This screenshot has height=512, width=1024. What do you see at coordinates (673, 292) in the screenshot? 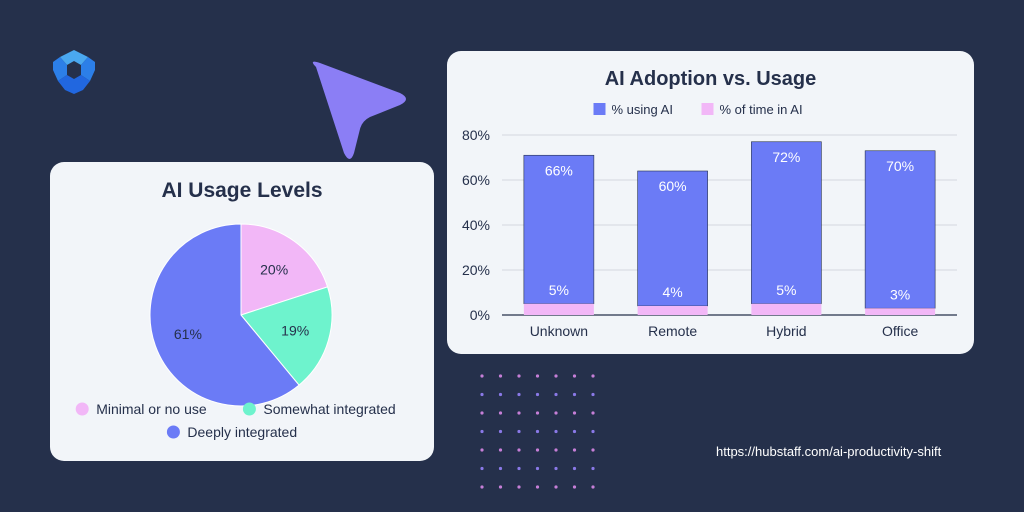
I see `bar-value-label-time-in-ai-1: 4%` at bounding box center [673, 292].